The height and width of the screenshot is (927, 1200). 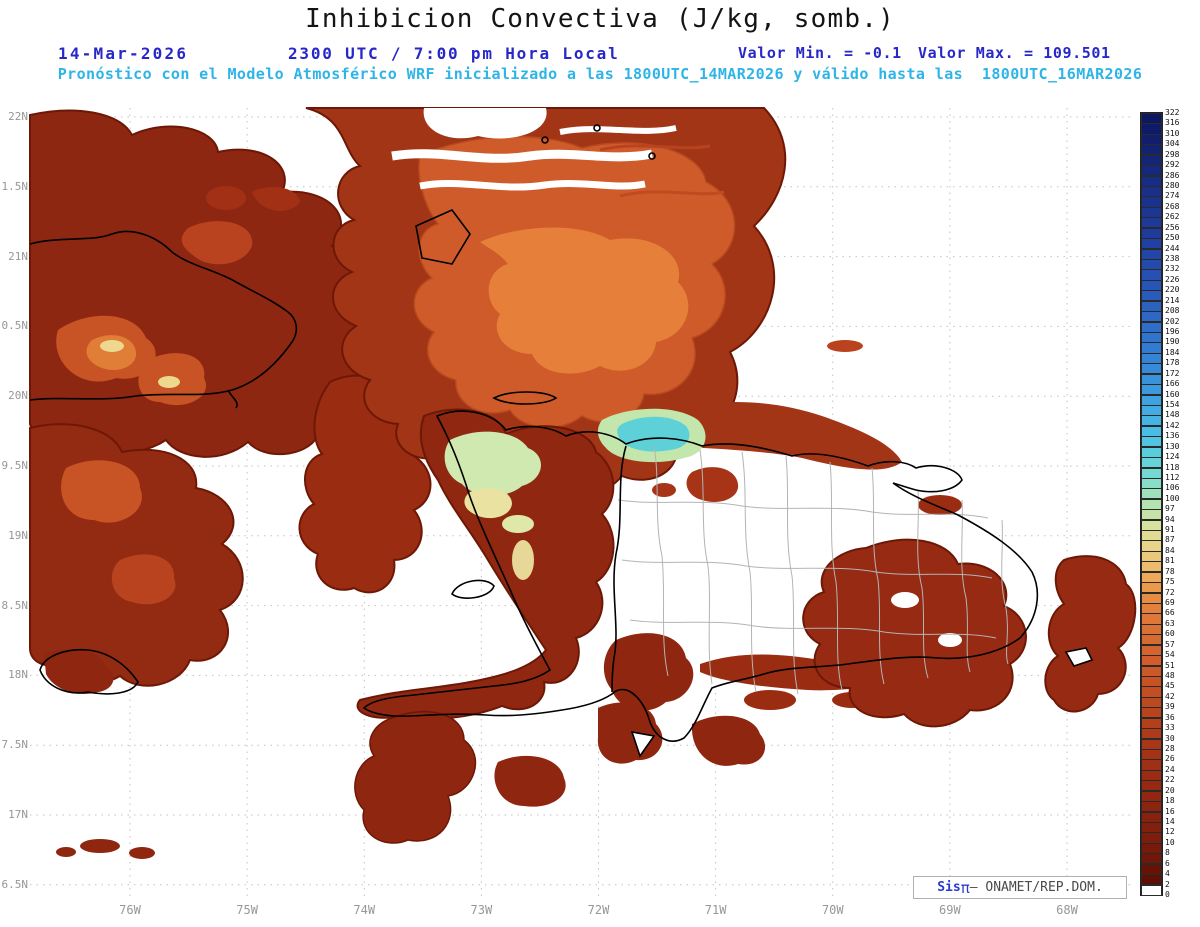 What do you see at coordinates (15, 186) in the screenshot?
I see `y-tick-label: 1.5N` at bounding box center [15, 186].